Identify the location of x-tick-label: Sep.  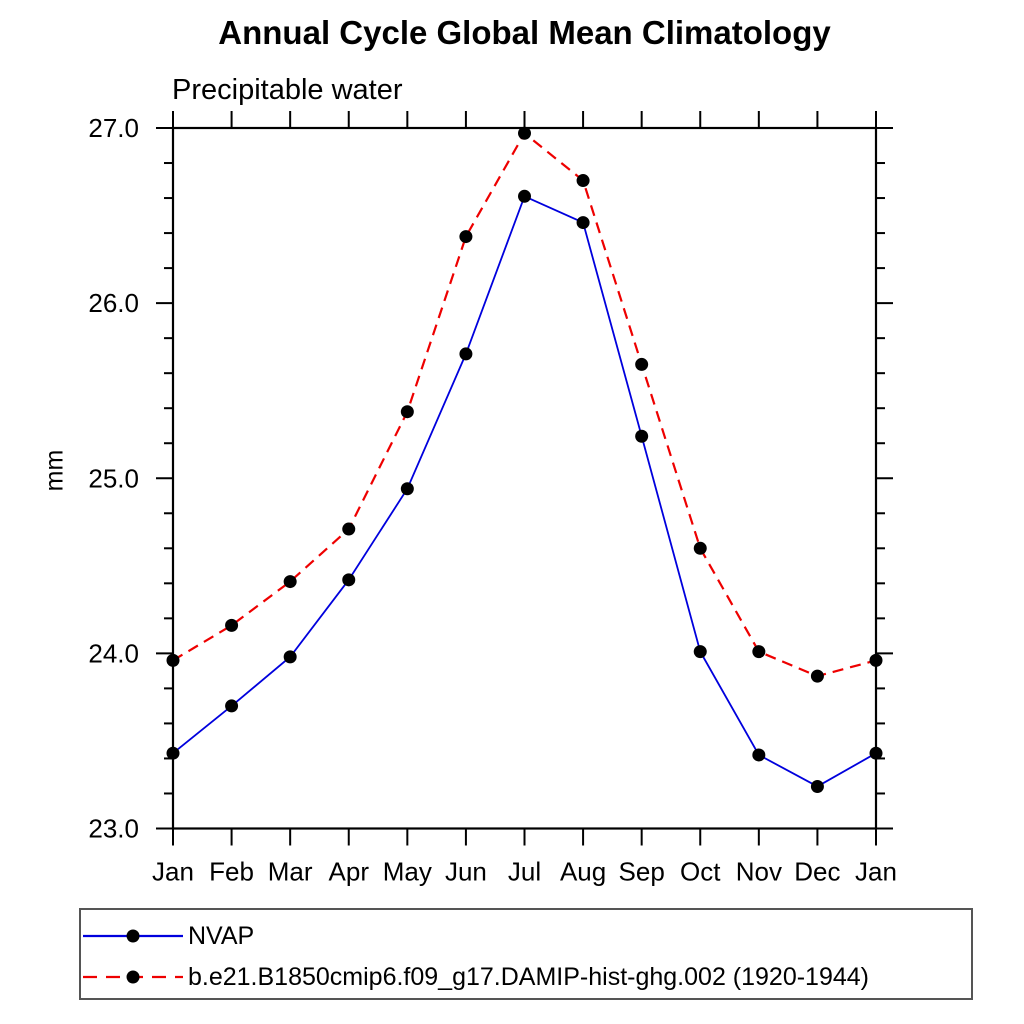
(642, 872).